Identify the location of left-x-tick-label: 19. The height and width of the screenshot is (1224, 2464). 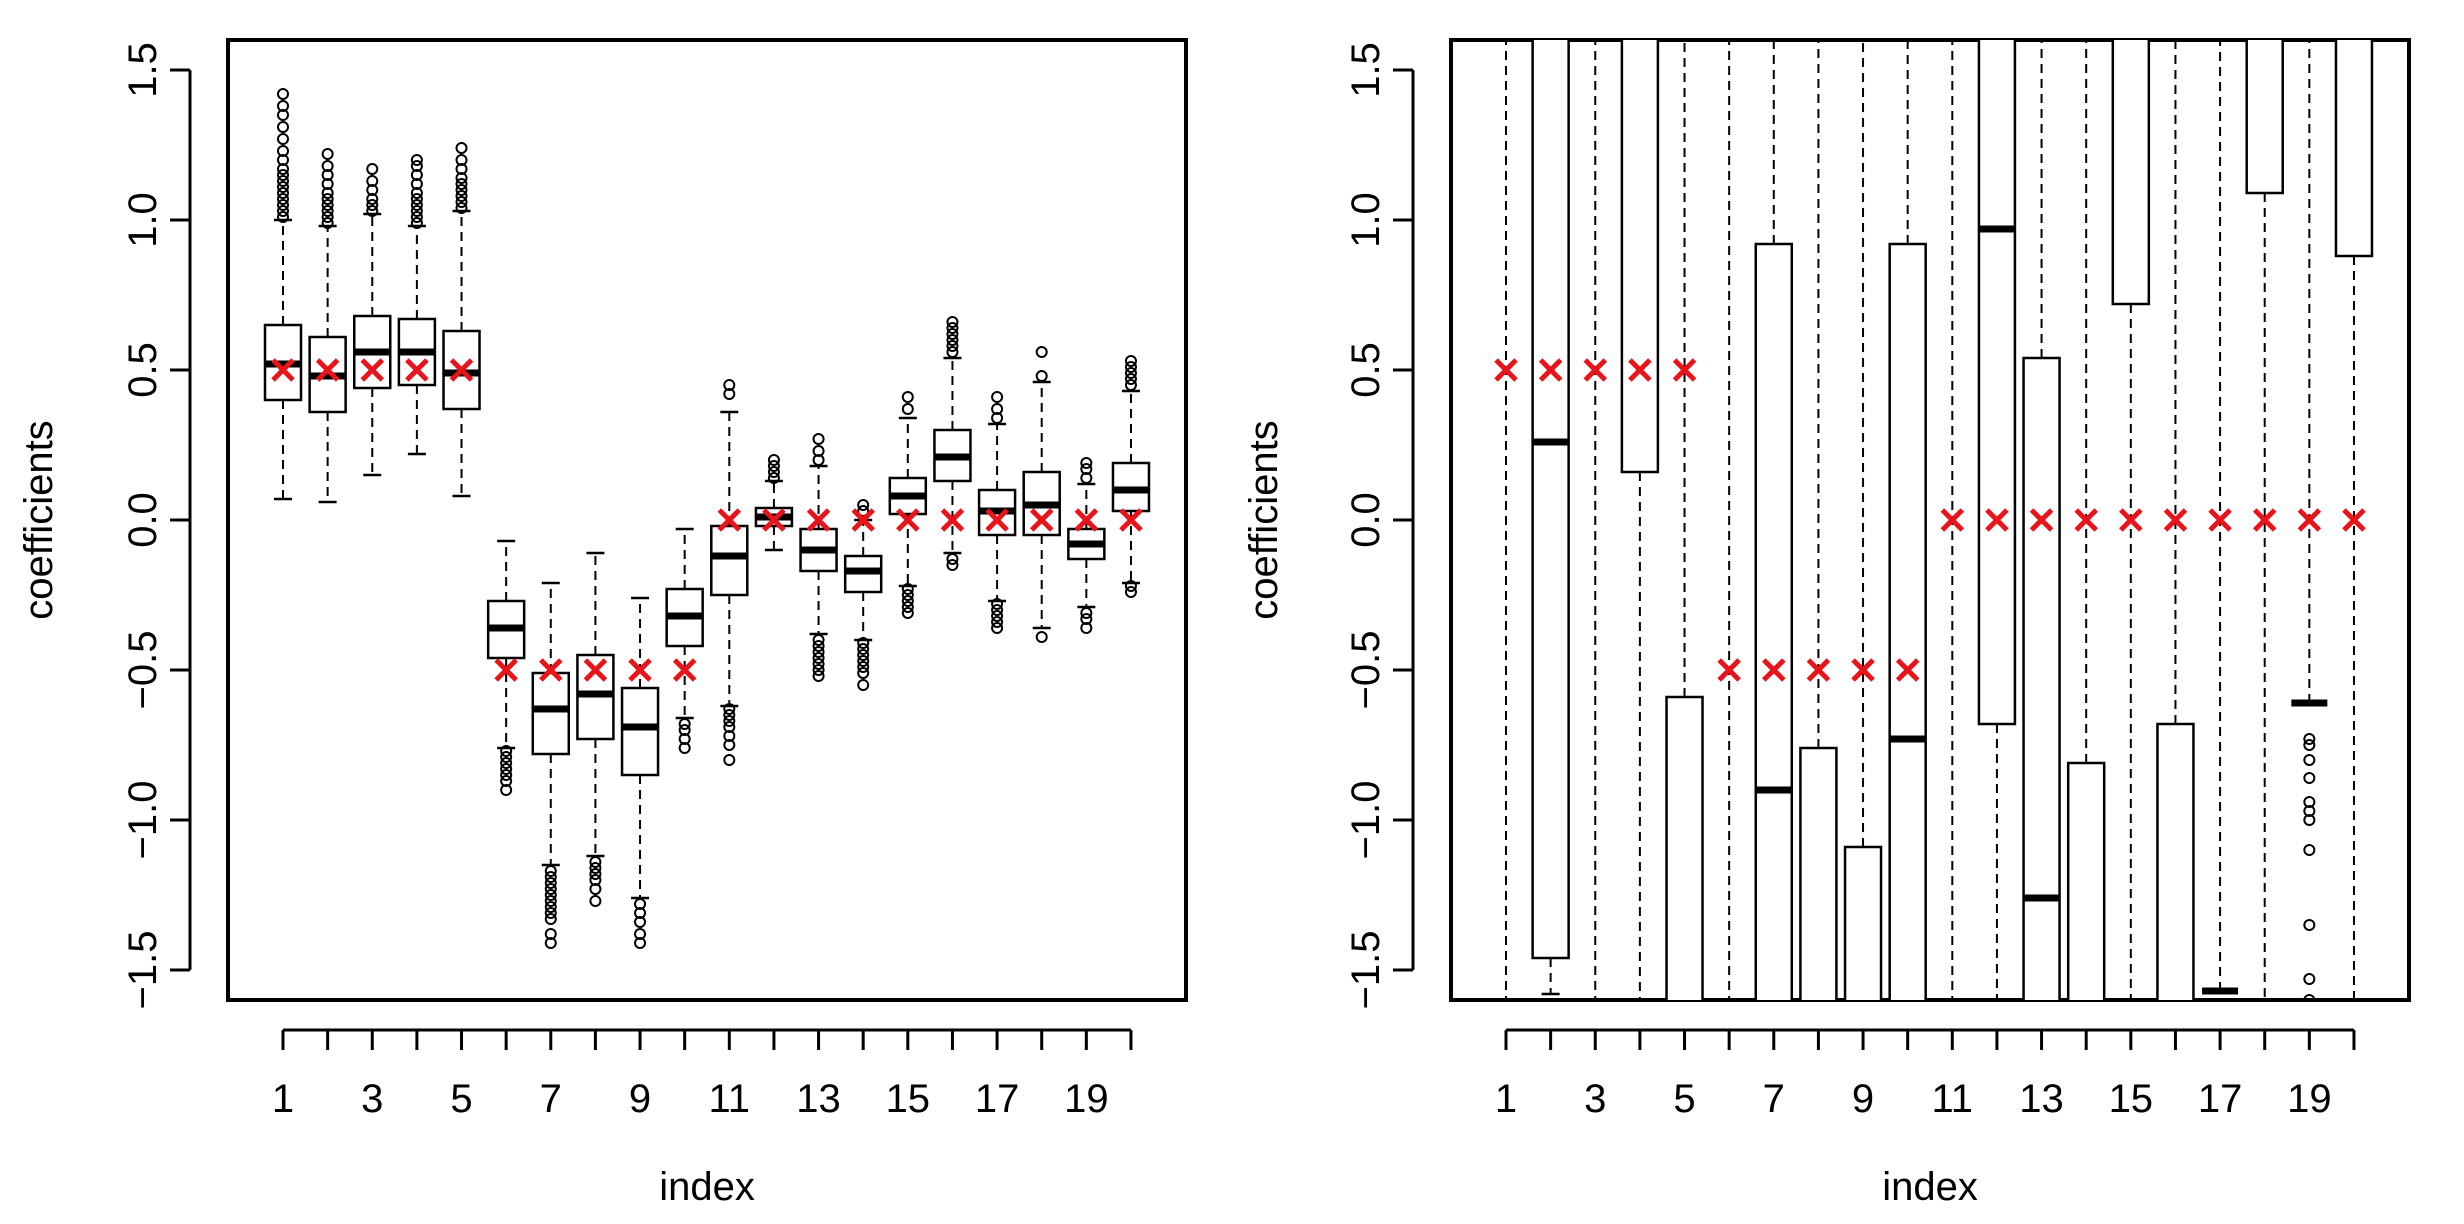
(1086, 1099).